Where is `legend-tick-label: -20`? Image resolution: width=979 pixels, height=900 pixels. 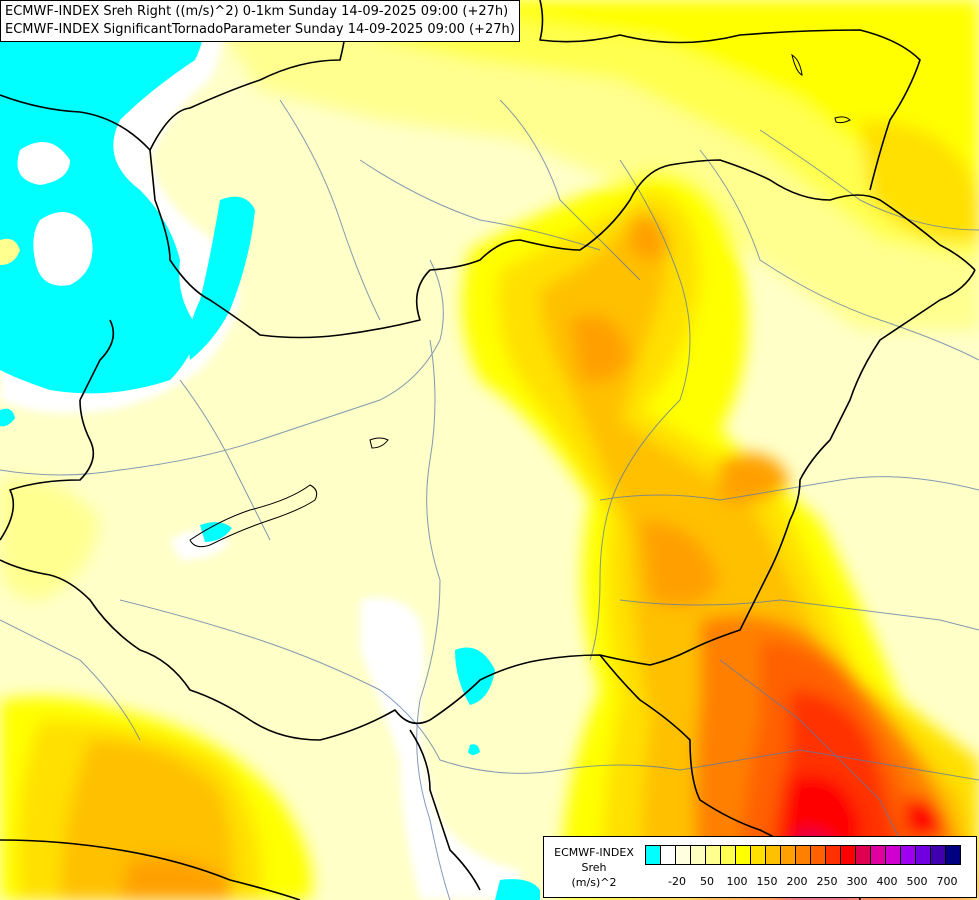
legend-tick-label: -20 is located at coordinates (677, 881).